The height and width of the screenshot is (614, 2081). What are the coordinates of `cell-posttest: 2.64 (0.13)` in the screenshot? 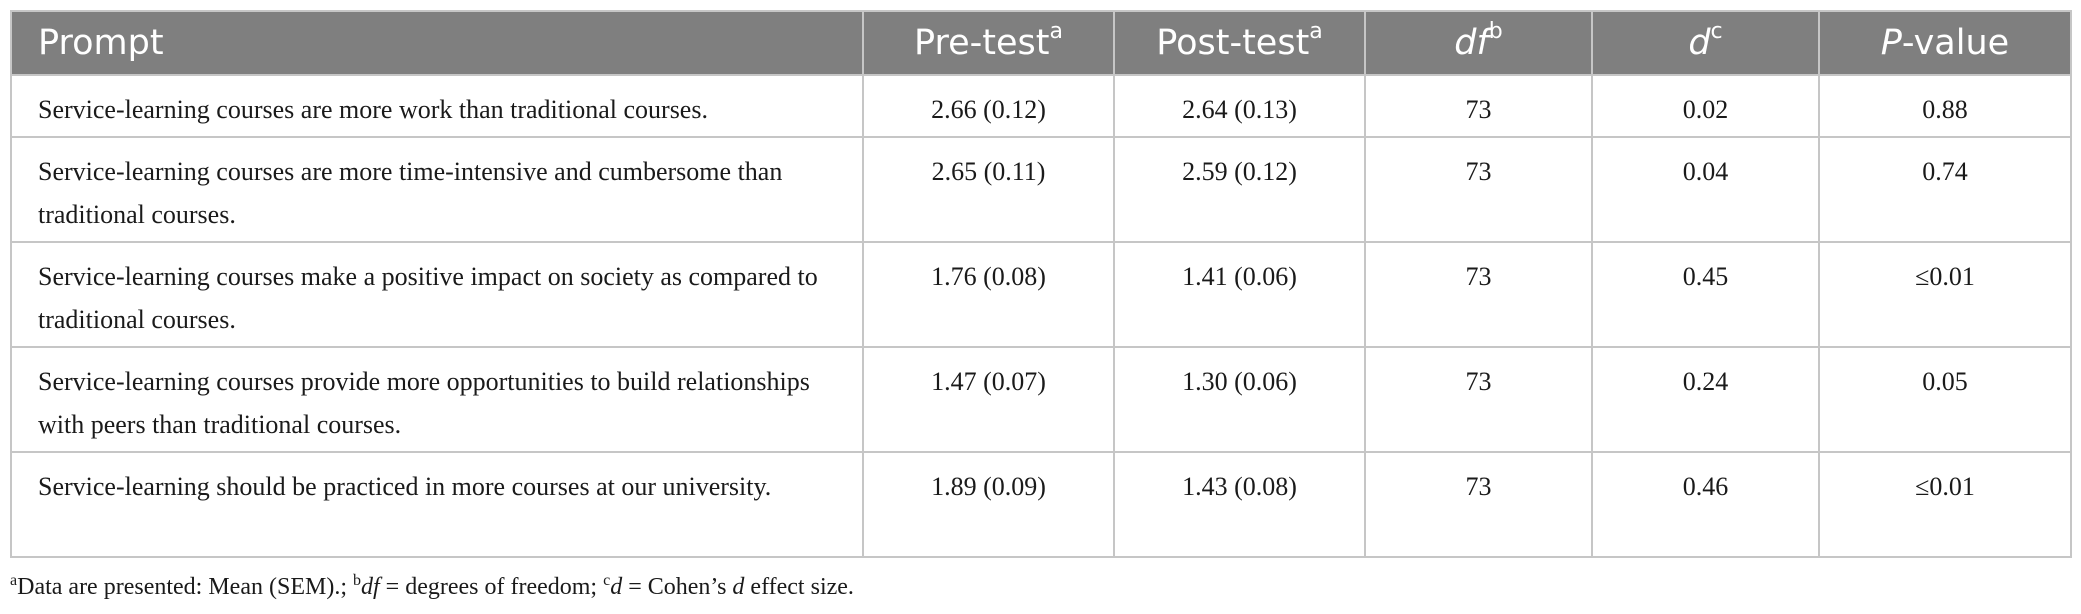 It's located at (1239, 106).